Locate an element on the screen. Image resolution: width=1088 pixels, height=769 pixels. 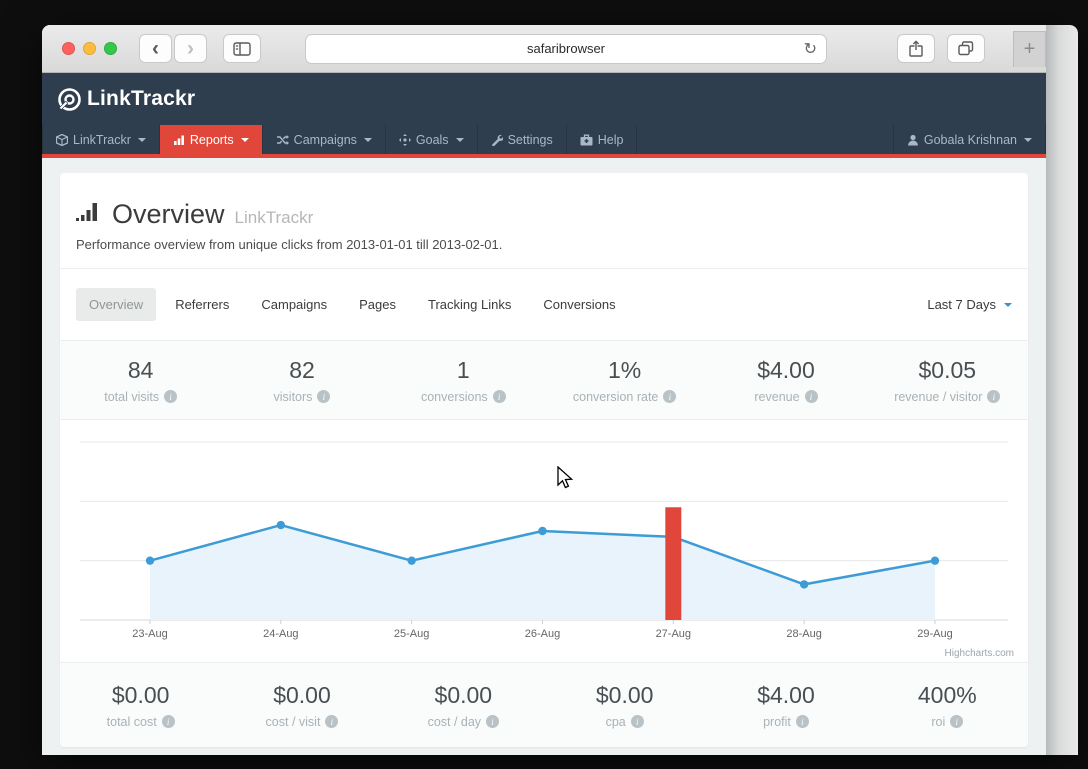
share-button is located at coordinates (916, 48).